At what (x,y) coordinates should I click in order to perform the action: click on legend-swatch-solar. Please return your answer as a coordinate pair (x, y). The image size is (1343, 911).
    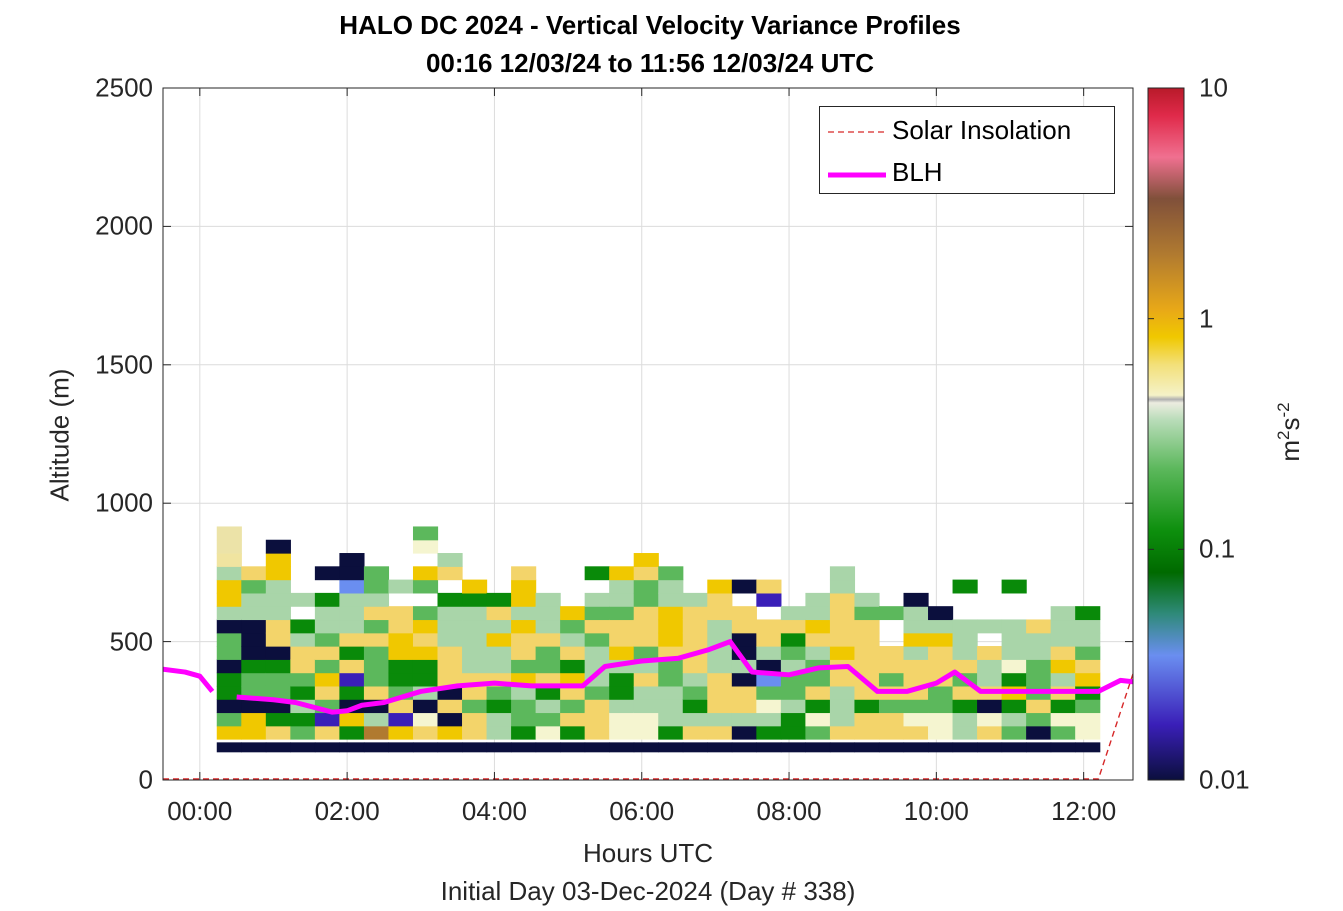
    Looking at the image, I should click on (857, 132).